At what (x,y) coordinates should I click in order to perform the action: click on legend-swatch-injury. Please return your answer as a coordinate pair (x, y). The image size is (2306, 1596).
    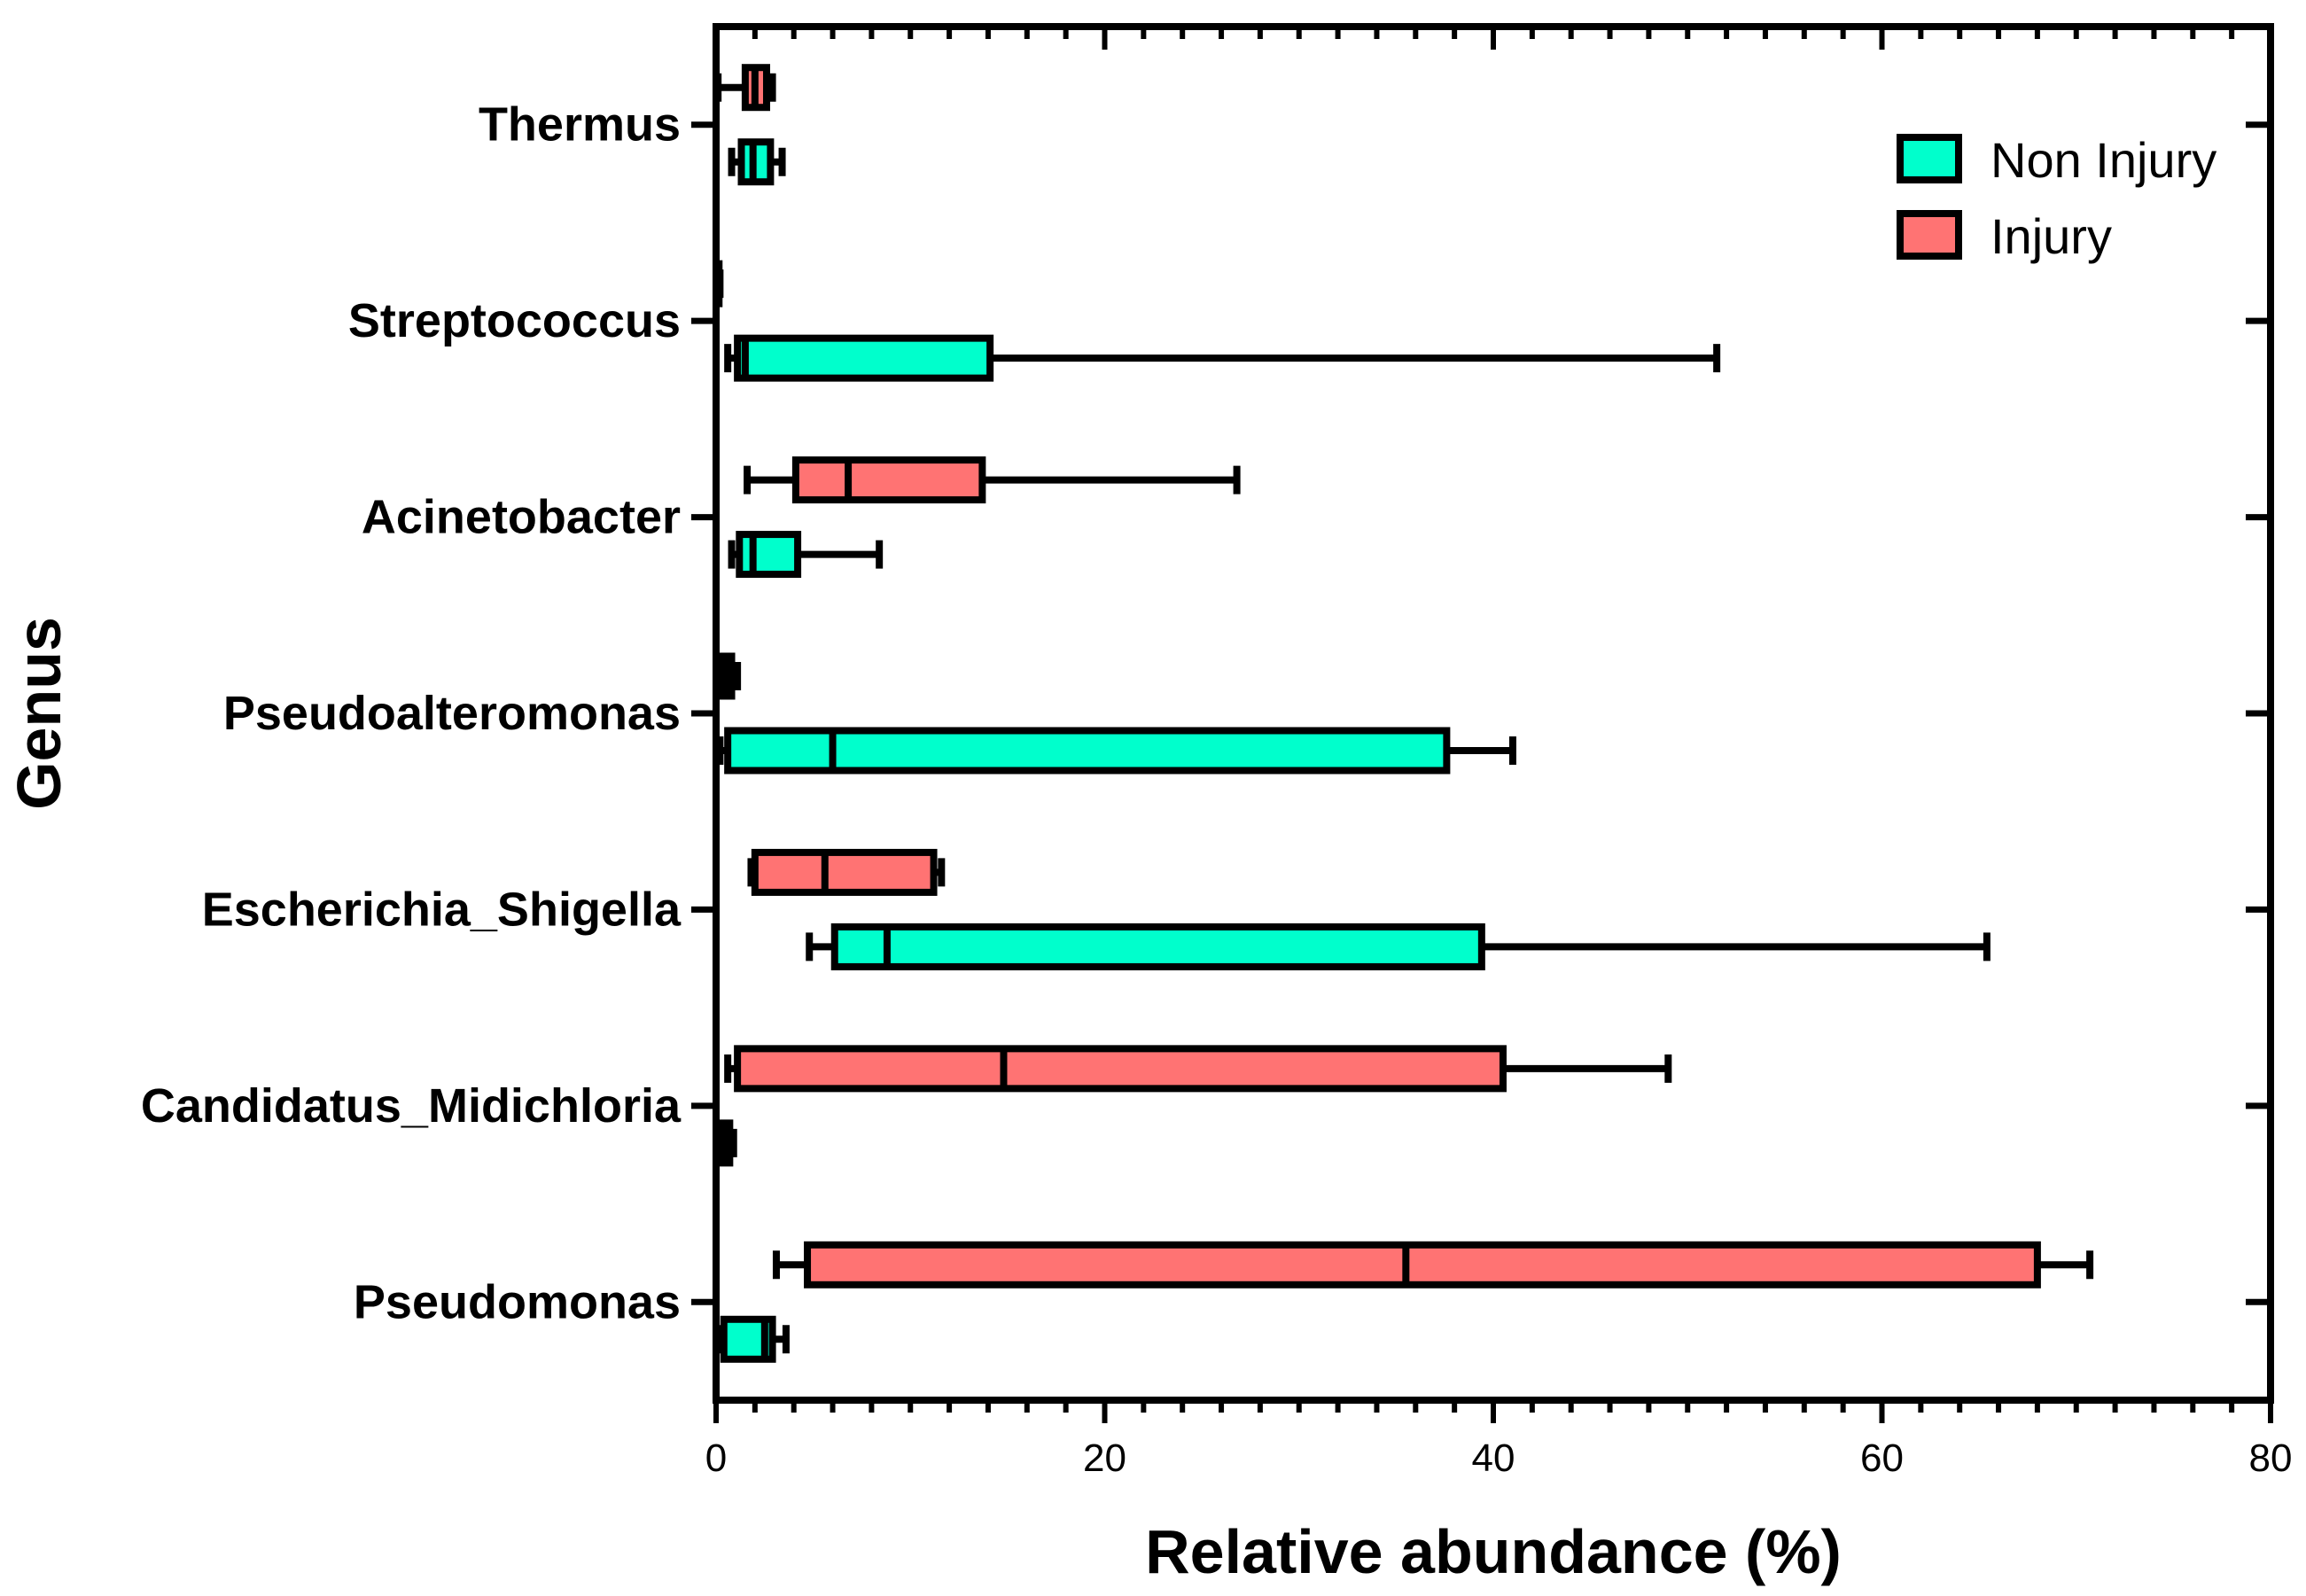
    Looking at the image, I should click on (1929, 235).